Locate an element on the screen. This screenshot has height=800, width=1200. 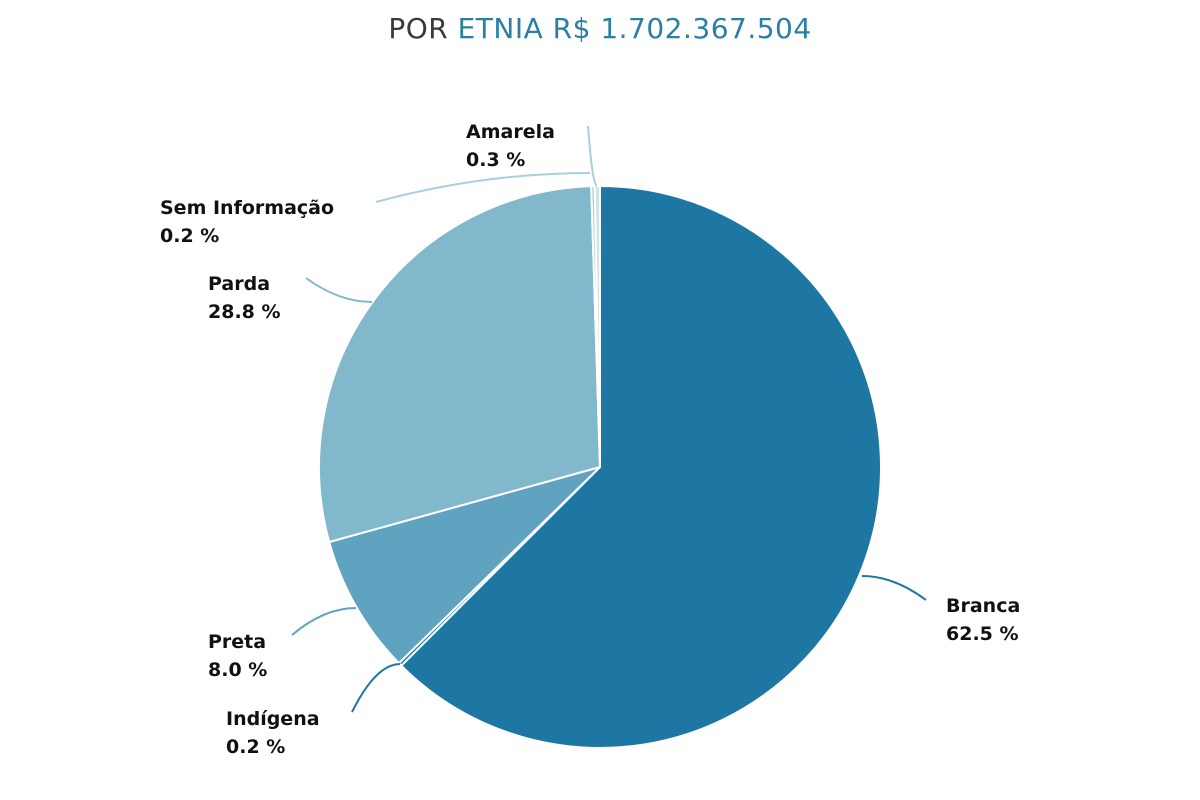
leader-line-branca is located at coordinates (894, 588).